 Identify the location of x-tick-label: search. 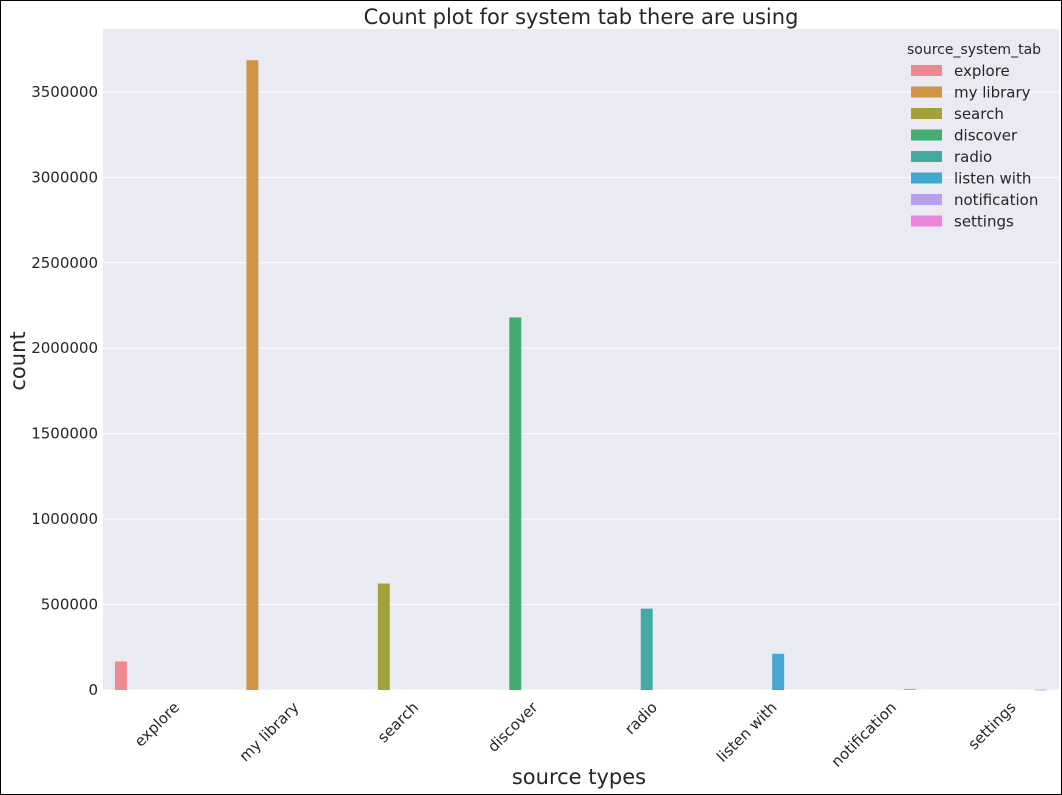
(398, 722).